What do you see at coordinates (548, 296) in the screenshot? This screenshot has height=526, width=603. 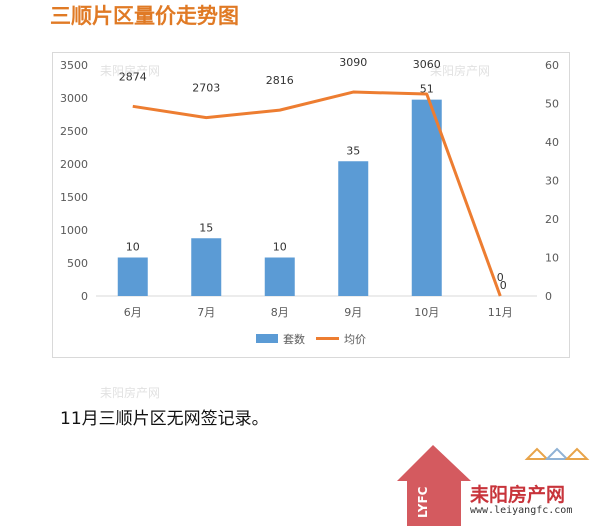 I see `y-right-tick-label: 0` at bounding box center [548, 296].